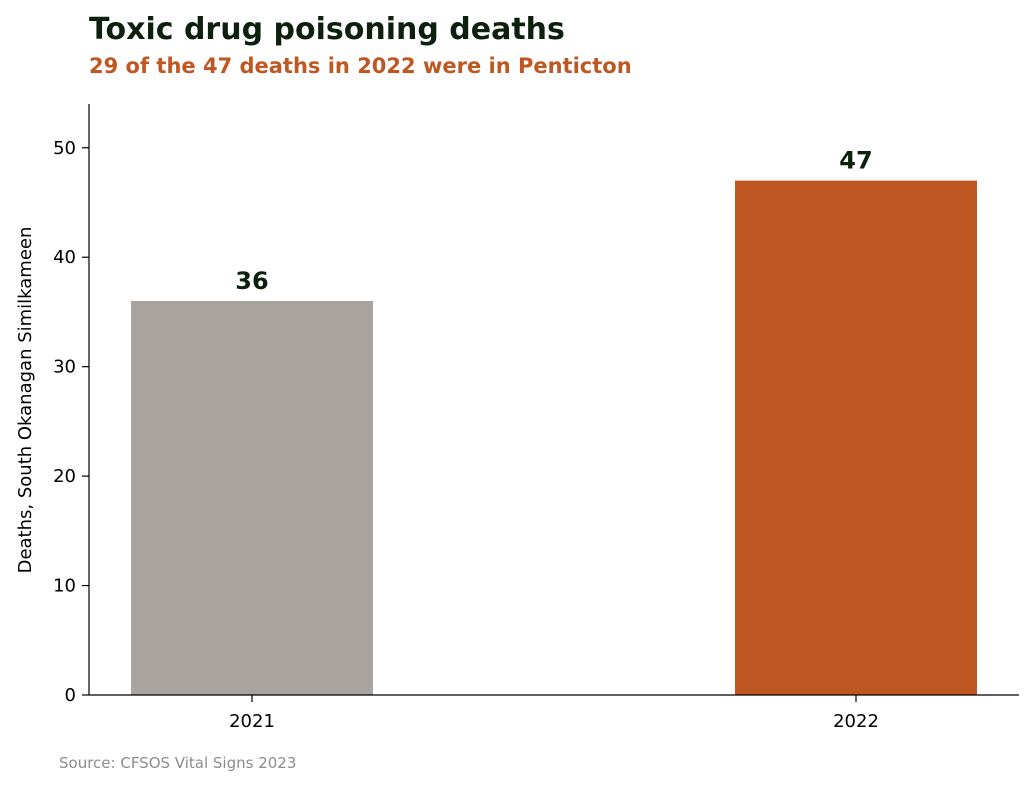  Describe the element at coordinates (64, 148) in the screenshot. I see `y-tick-label: 50` at that location.